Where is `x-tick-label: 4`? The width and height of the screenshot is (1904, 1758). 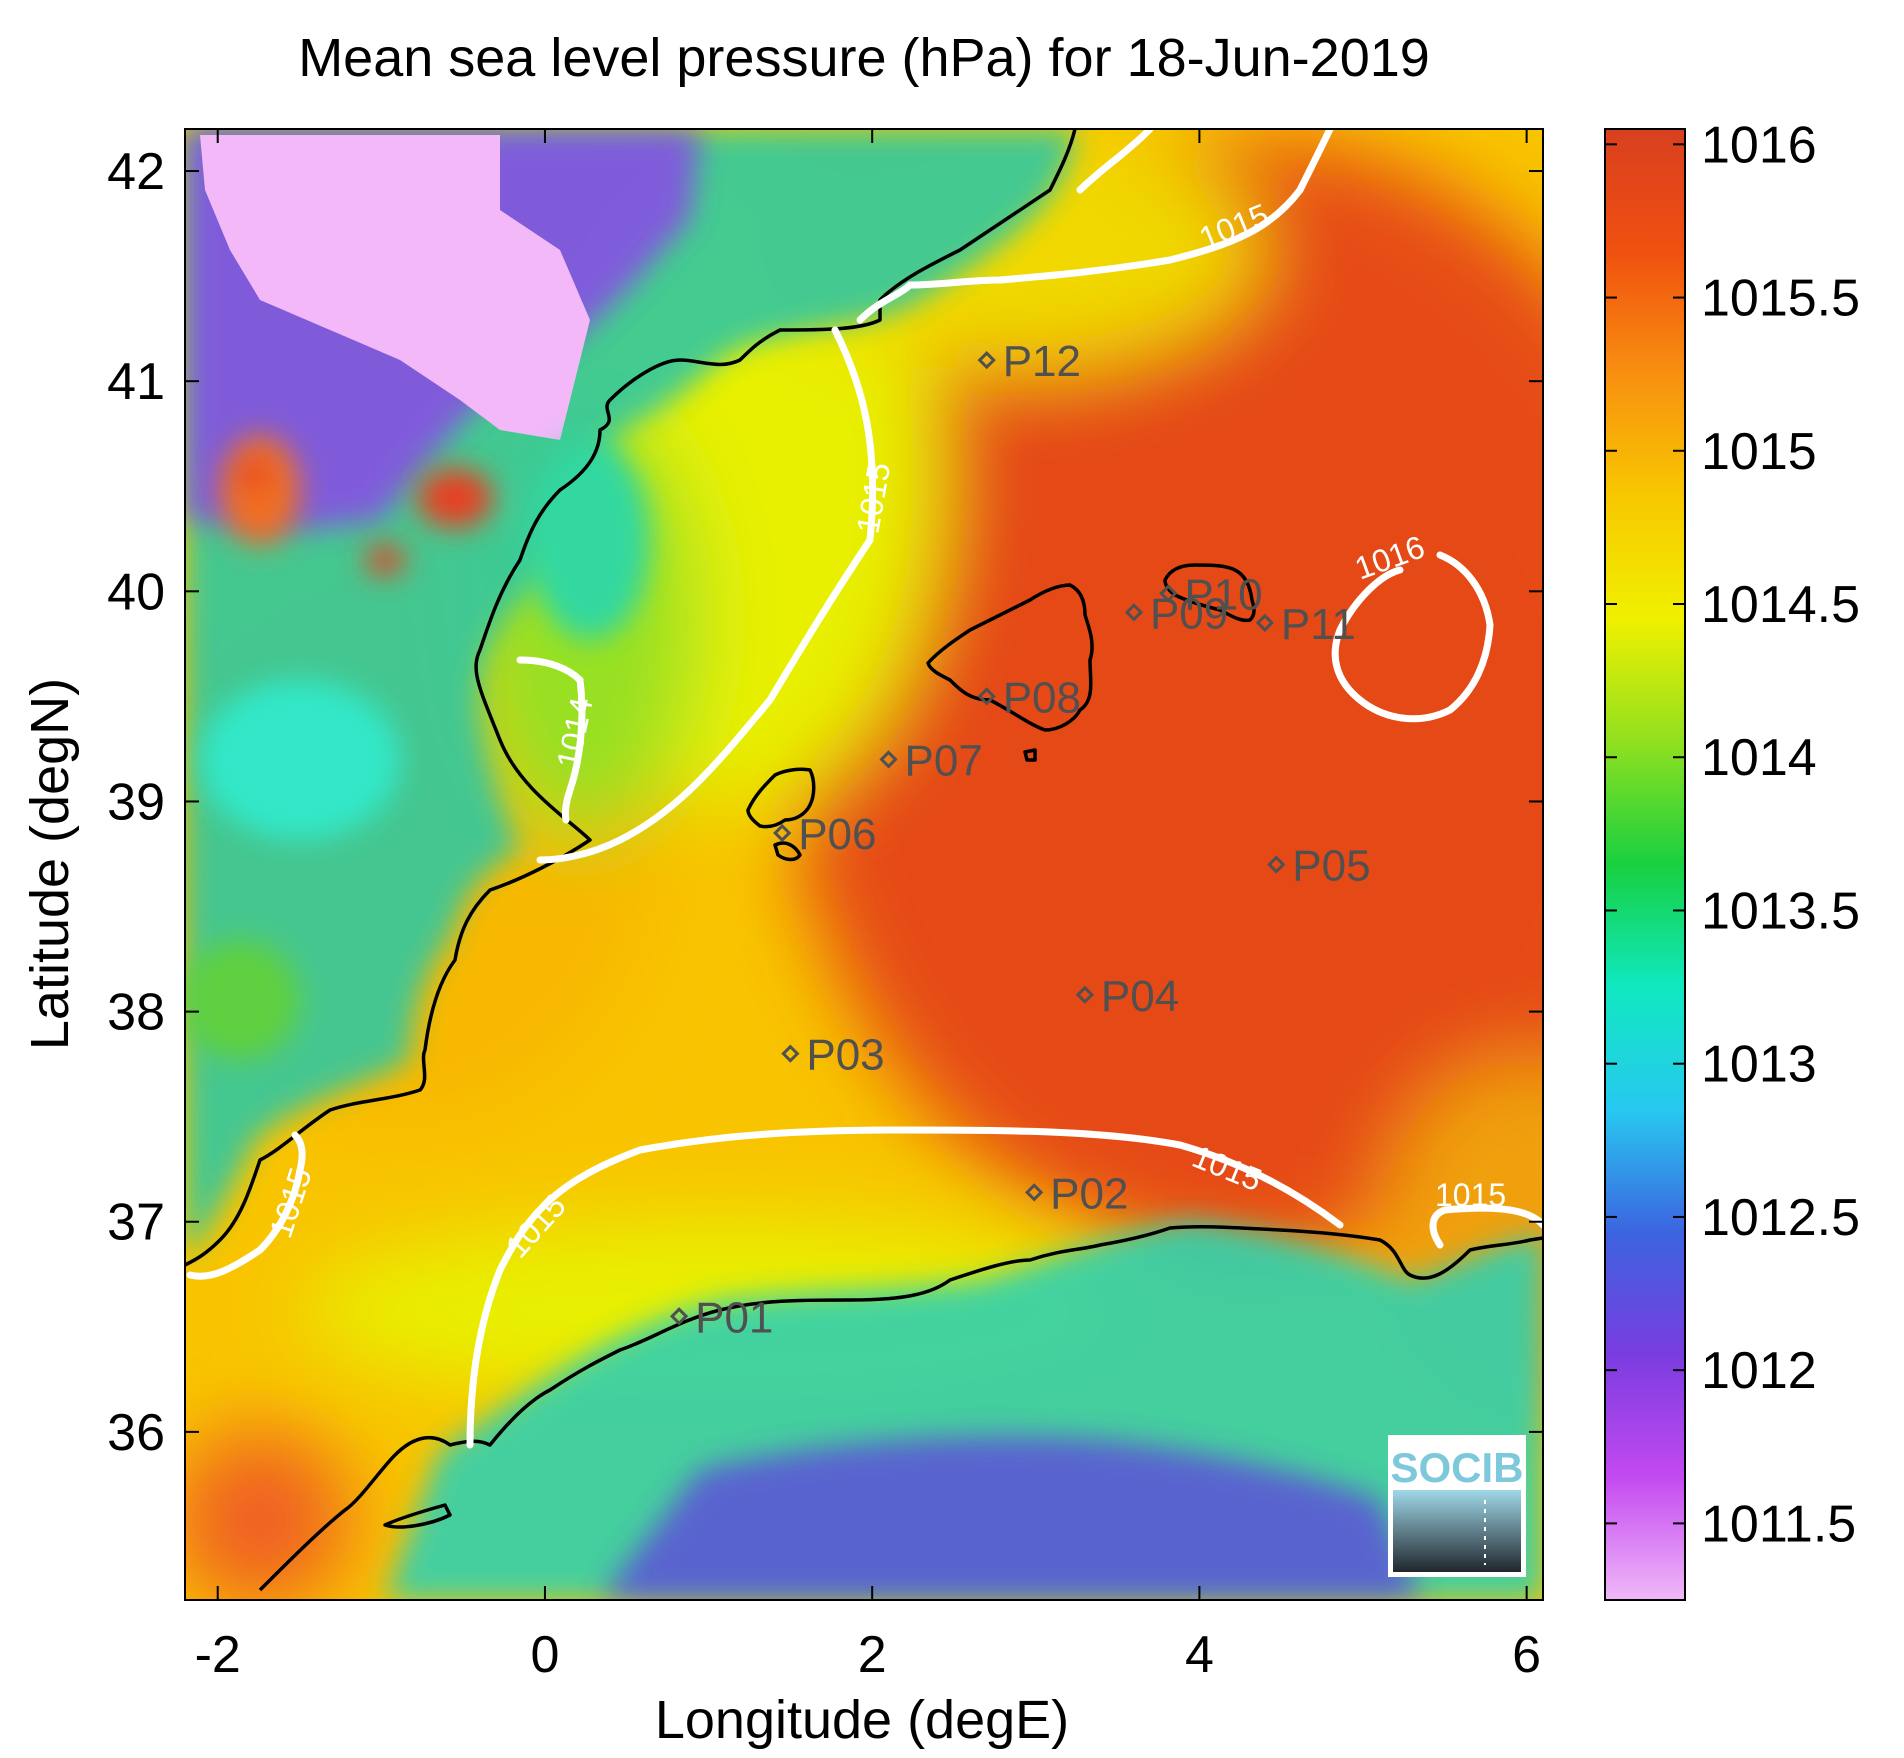 x-tick-label: 4 is located at coordinates (1199, 1655).